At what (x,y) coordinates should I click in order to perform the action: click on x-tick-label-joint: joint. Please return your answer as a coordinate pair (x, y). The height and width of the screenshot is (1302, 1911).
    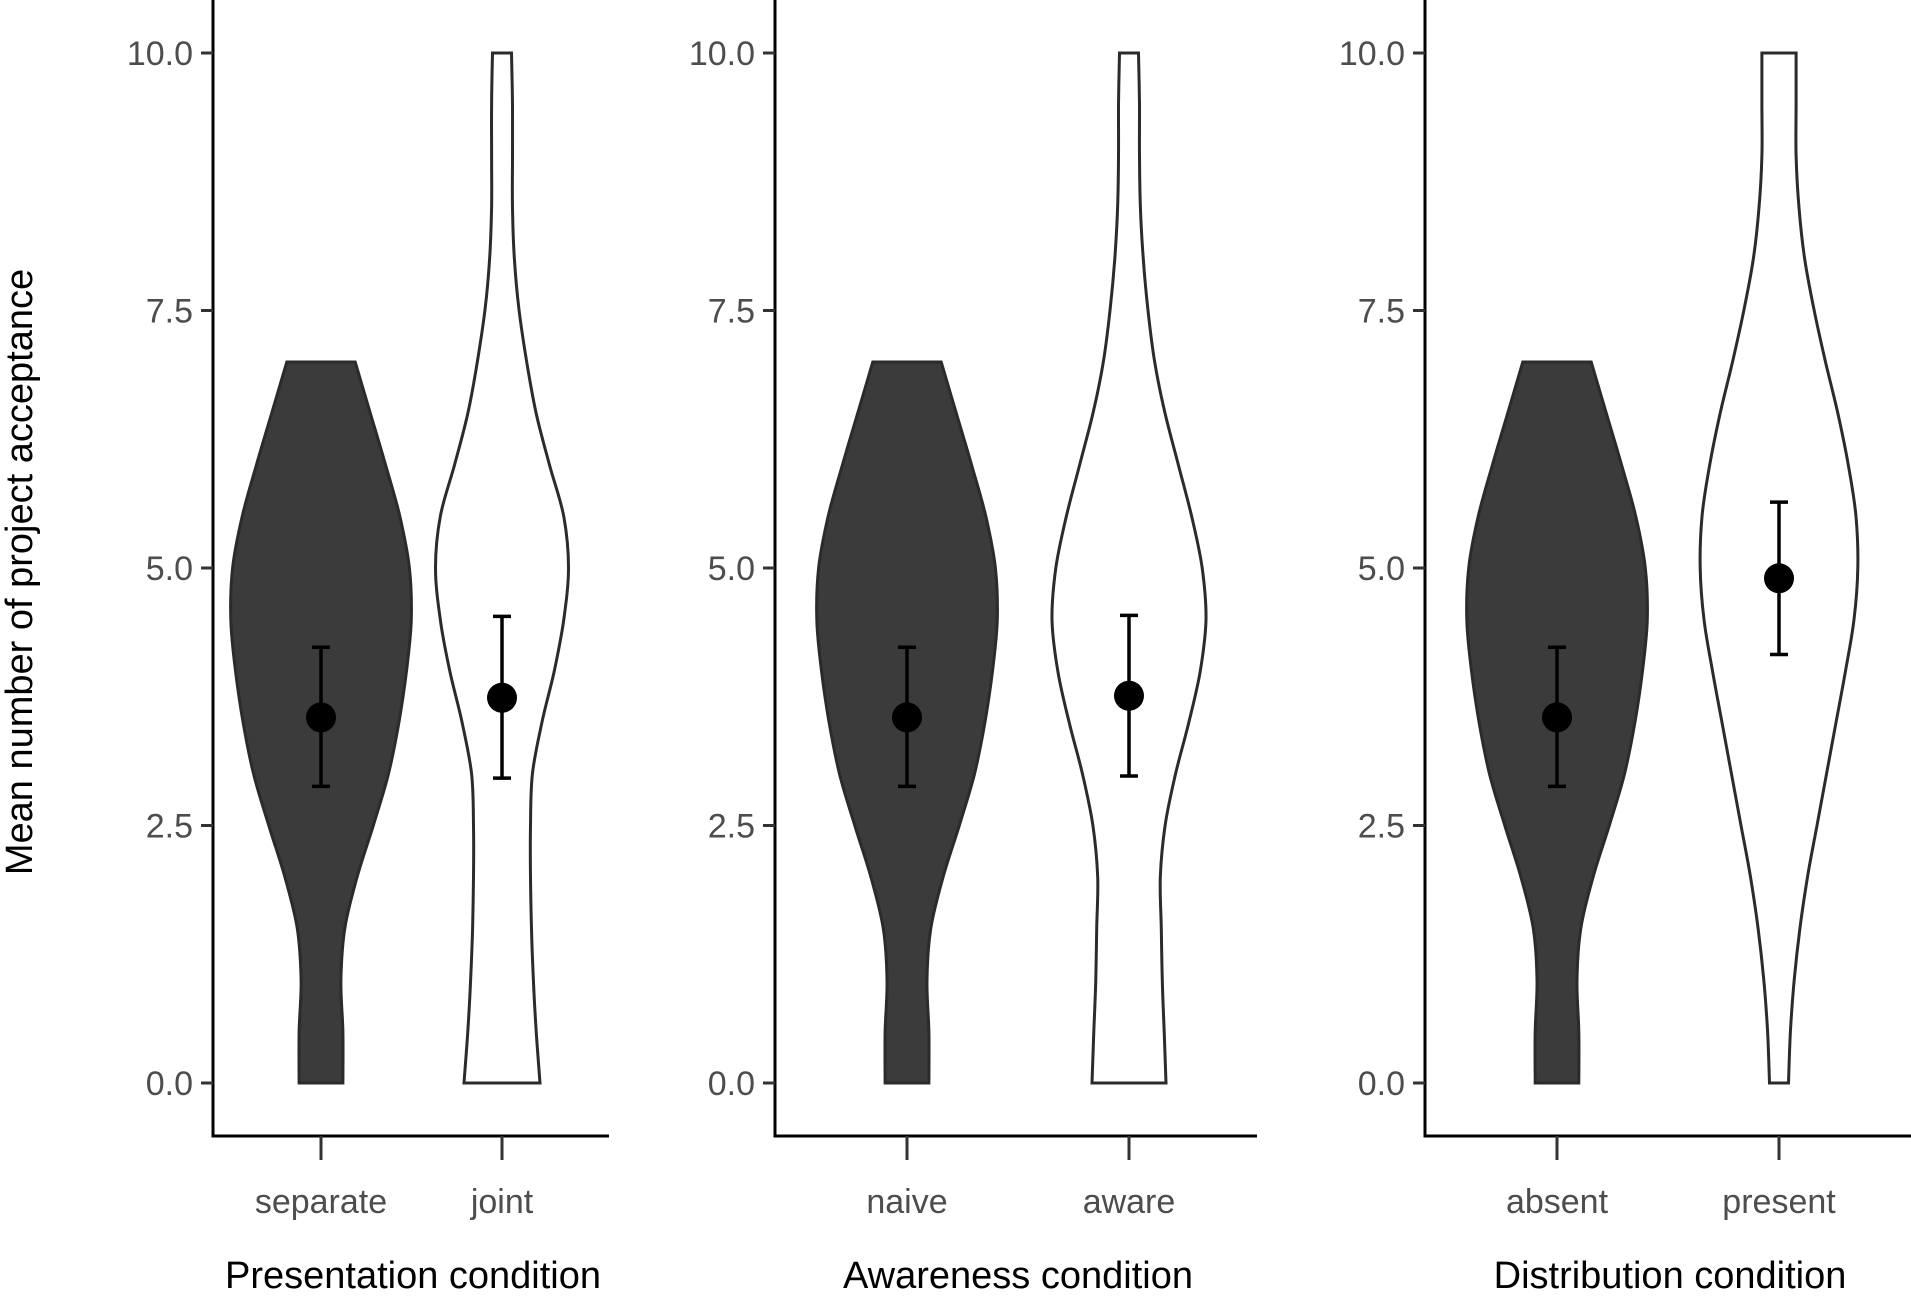
    Looking at the image, I should click on (502, 1202).